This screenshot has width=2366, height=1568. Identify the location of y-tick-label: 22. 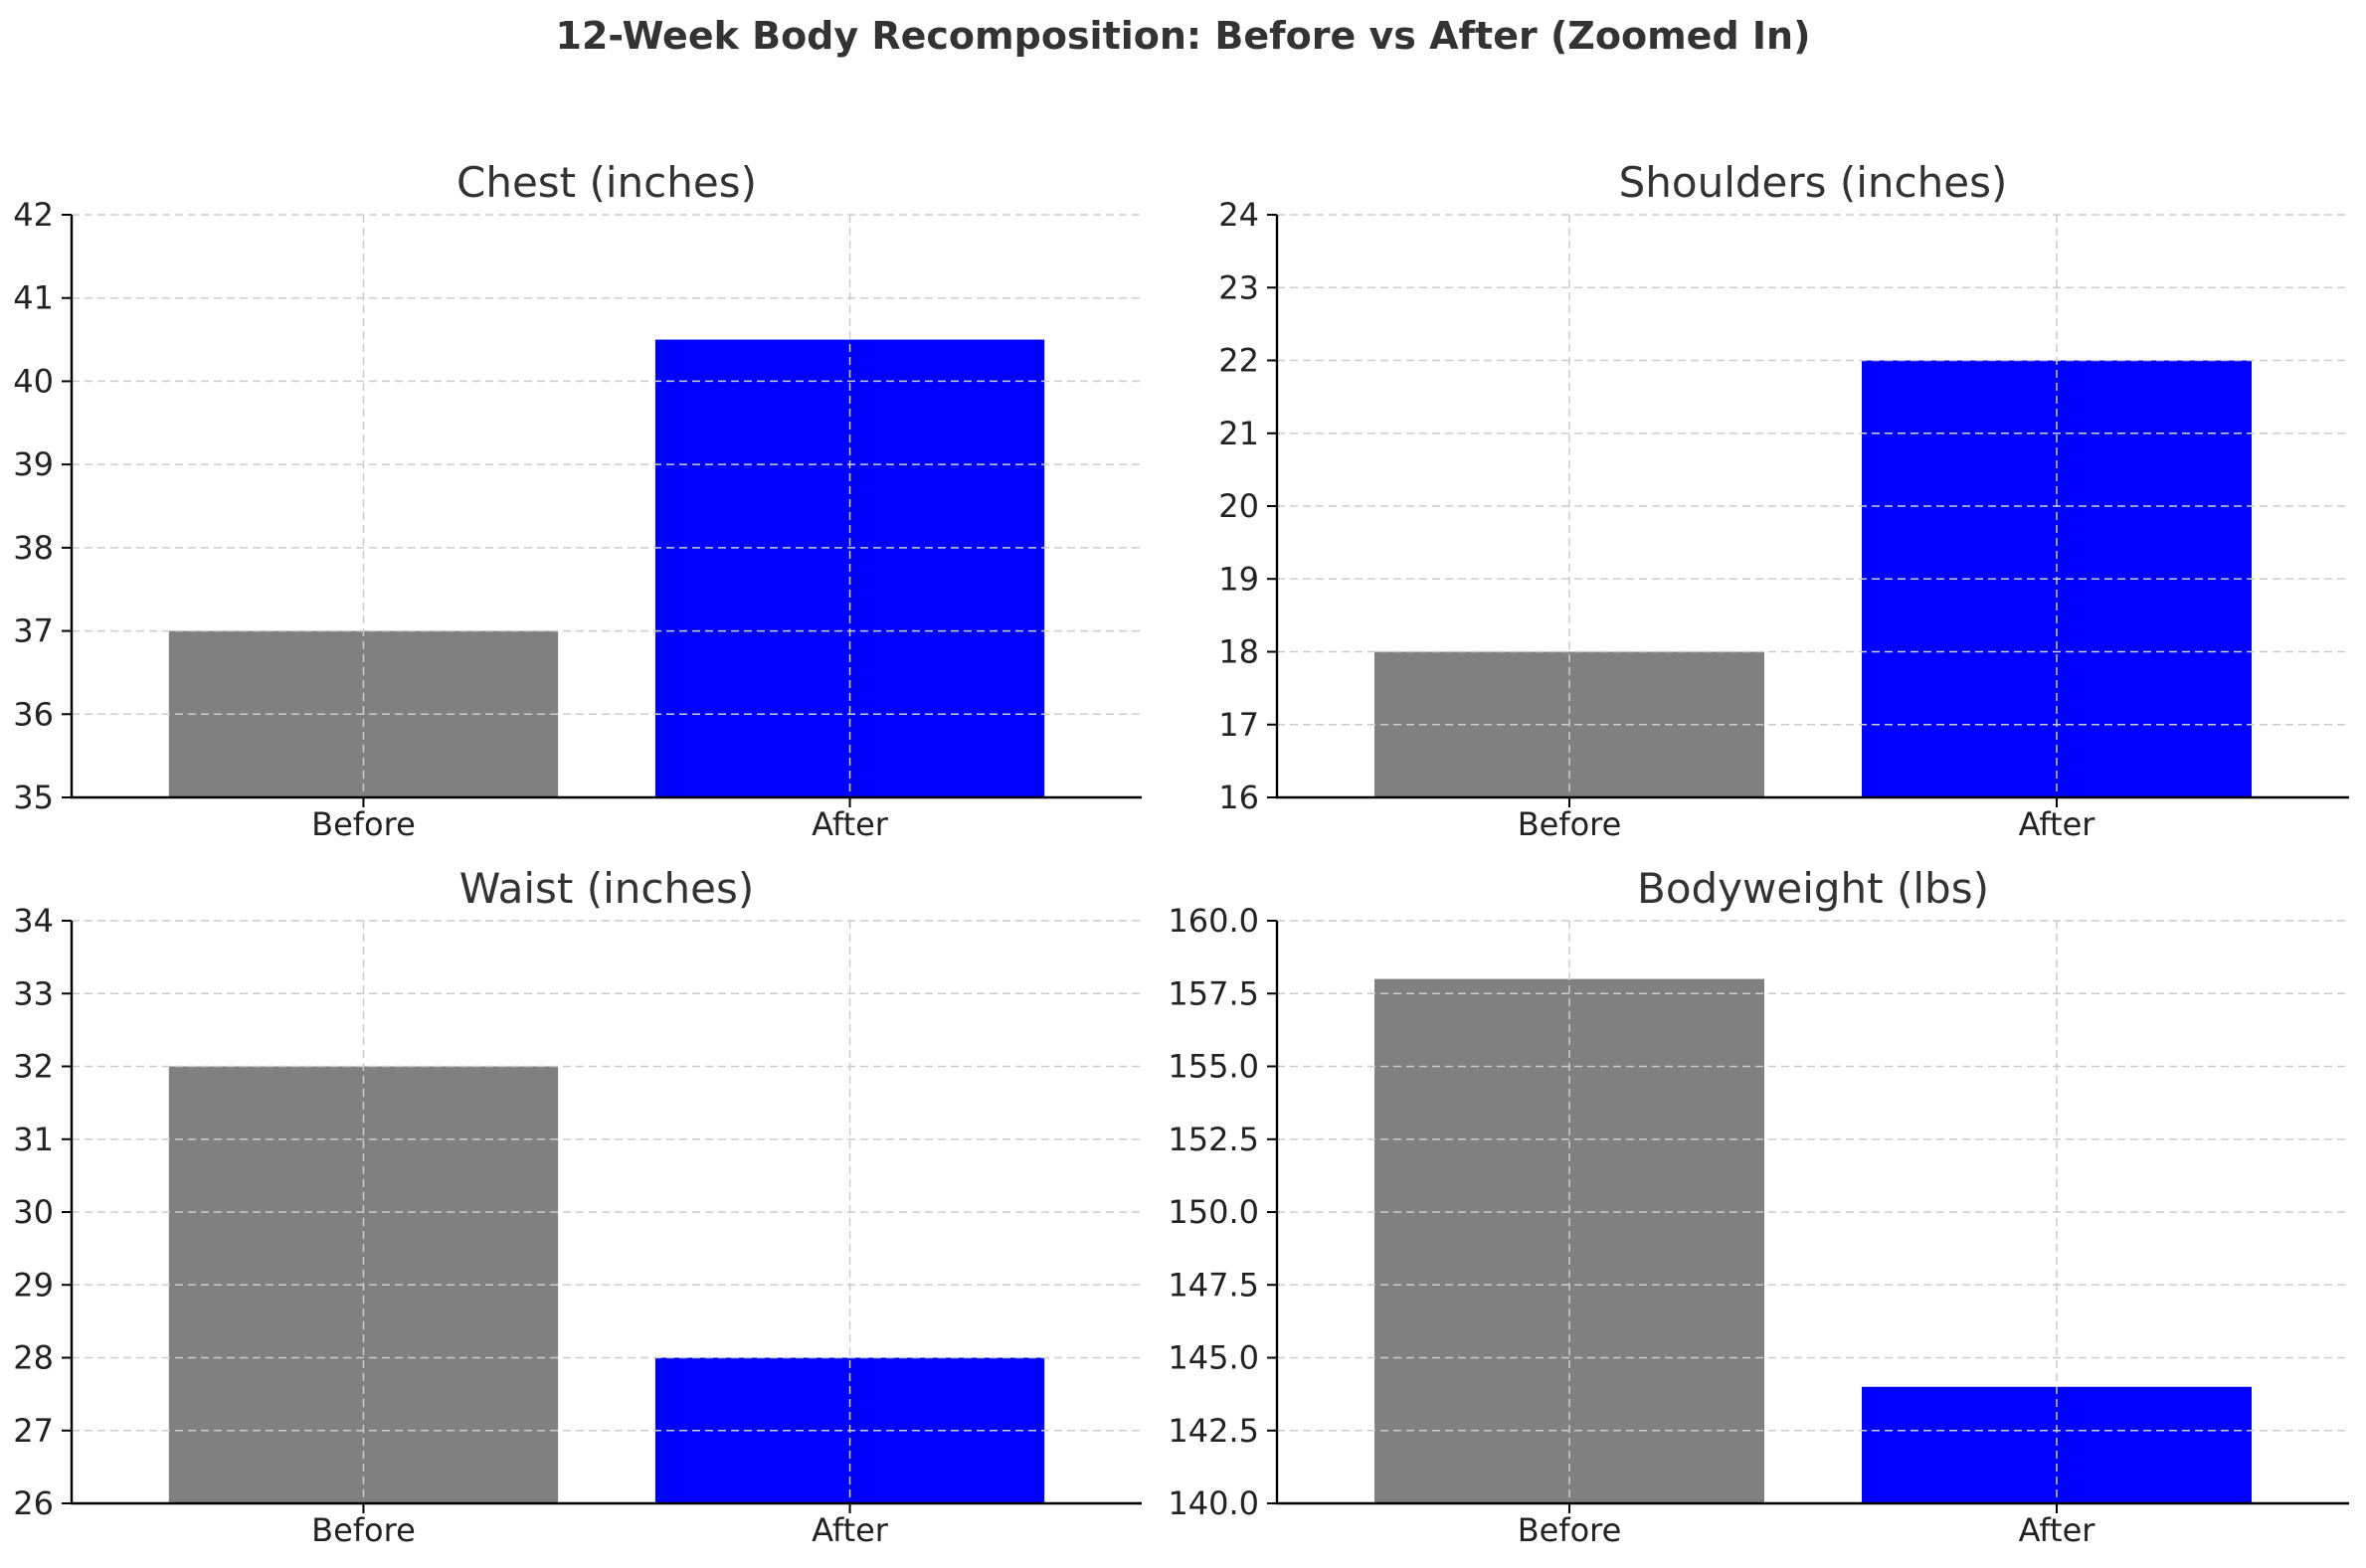
(1238, 361).